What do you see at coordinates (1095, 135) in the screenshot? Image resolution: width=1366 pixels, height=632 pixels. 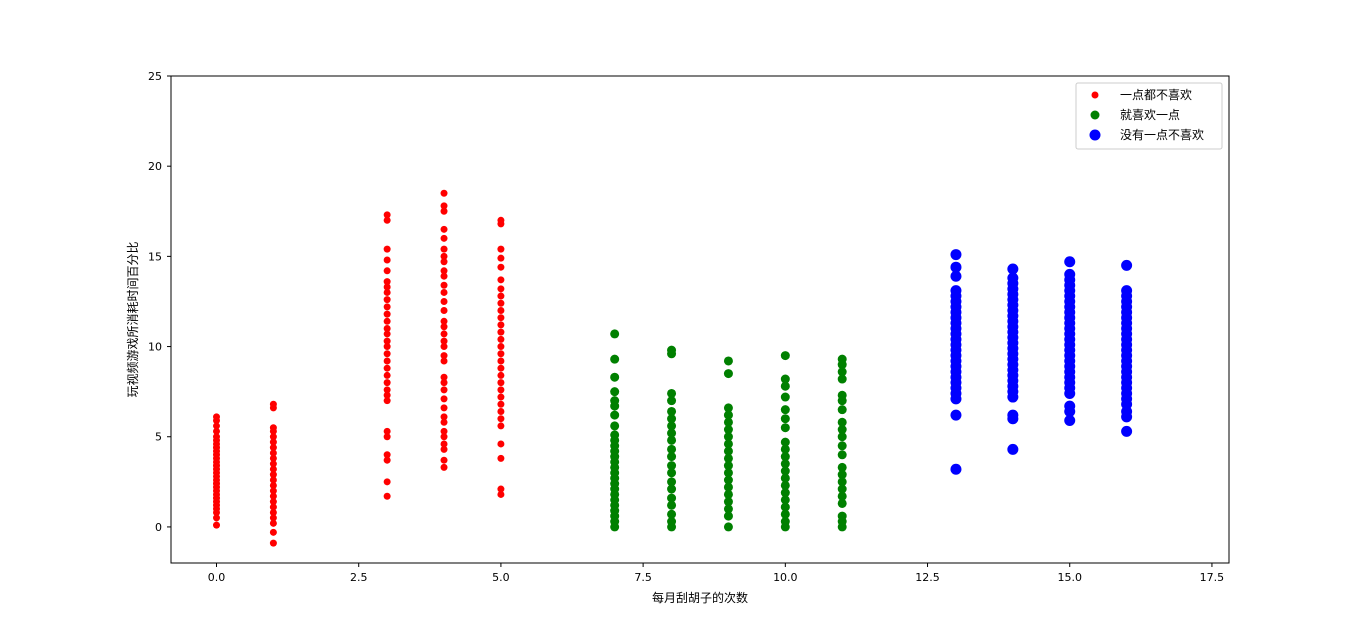 I see `legend-marker` at bounding box center [1095, 135].